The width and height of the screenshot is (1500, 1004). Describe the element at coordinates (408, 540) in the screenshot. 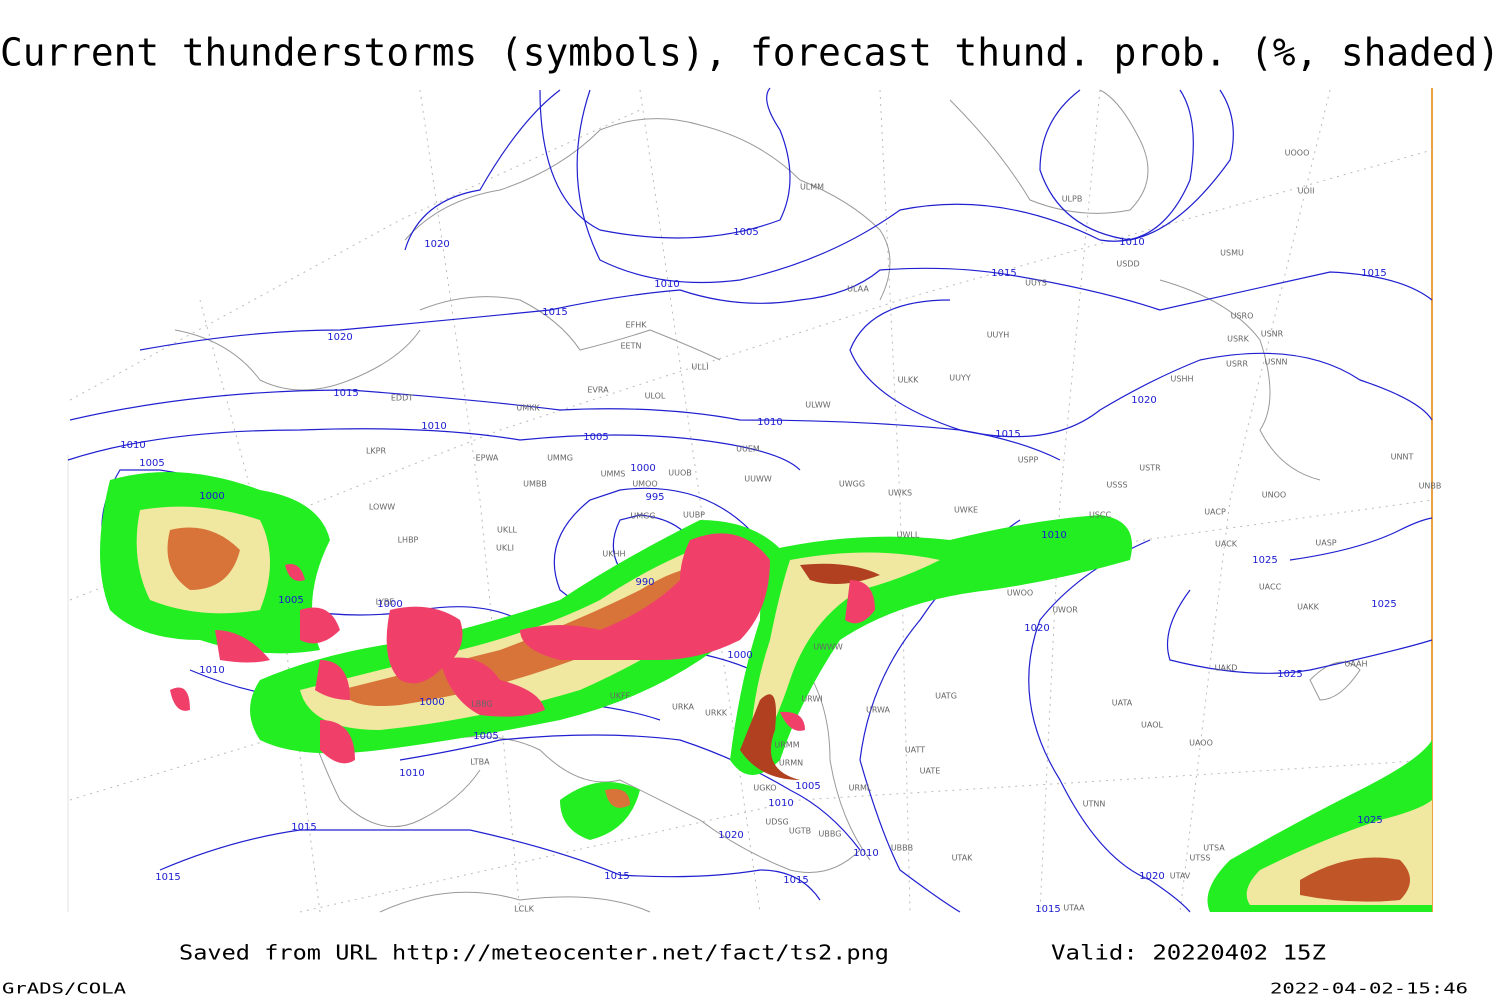

I see `station-label: LHBP` at that location.